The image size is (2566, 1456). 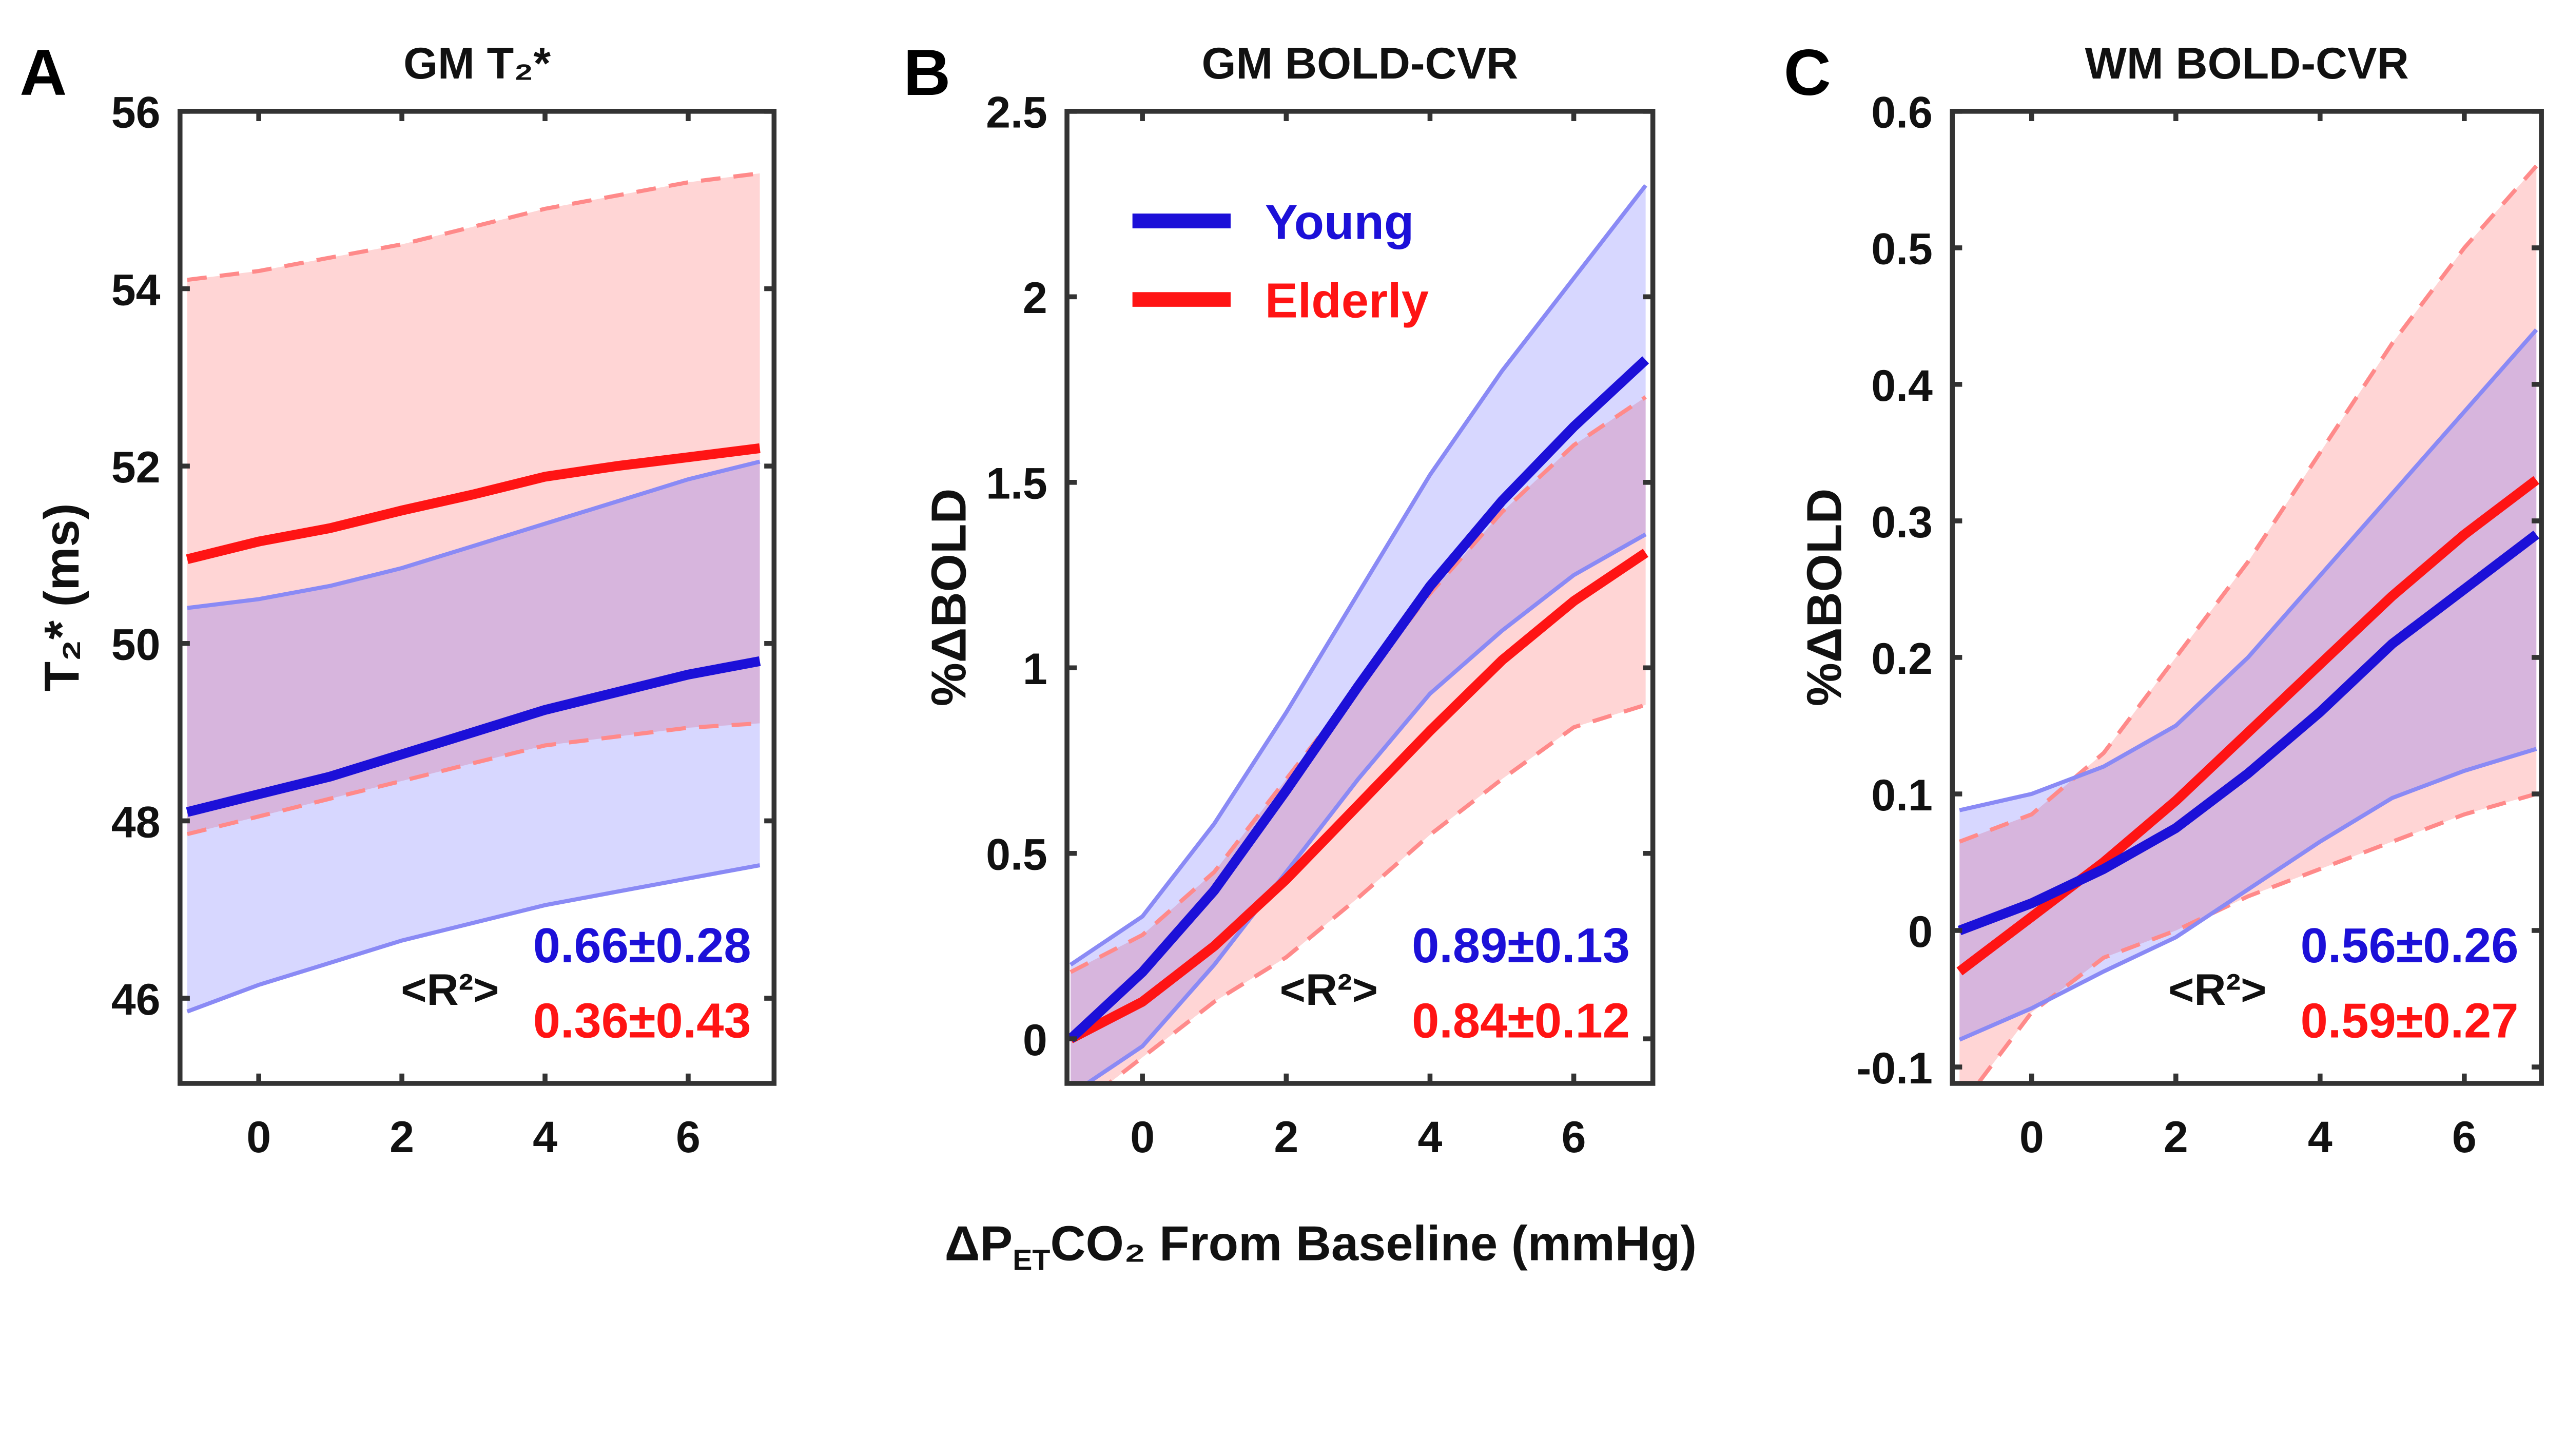 What do you see at coordinates (1521, 1021) in the screenshot?
I see `elderly-r2-value: 0.84±0.12` at bounding box center [1521, 1021].